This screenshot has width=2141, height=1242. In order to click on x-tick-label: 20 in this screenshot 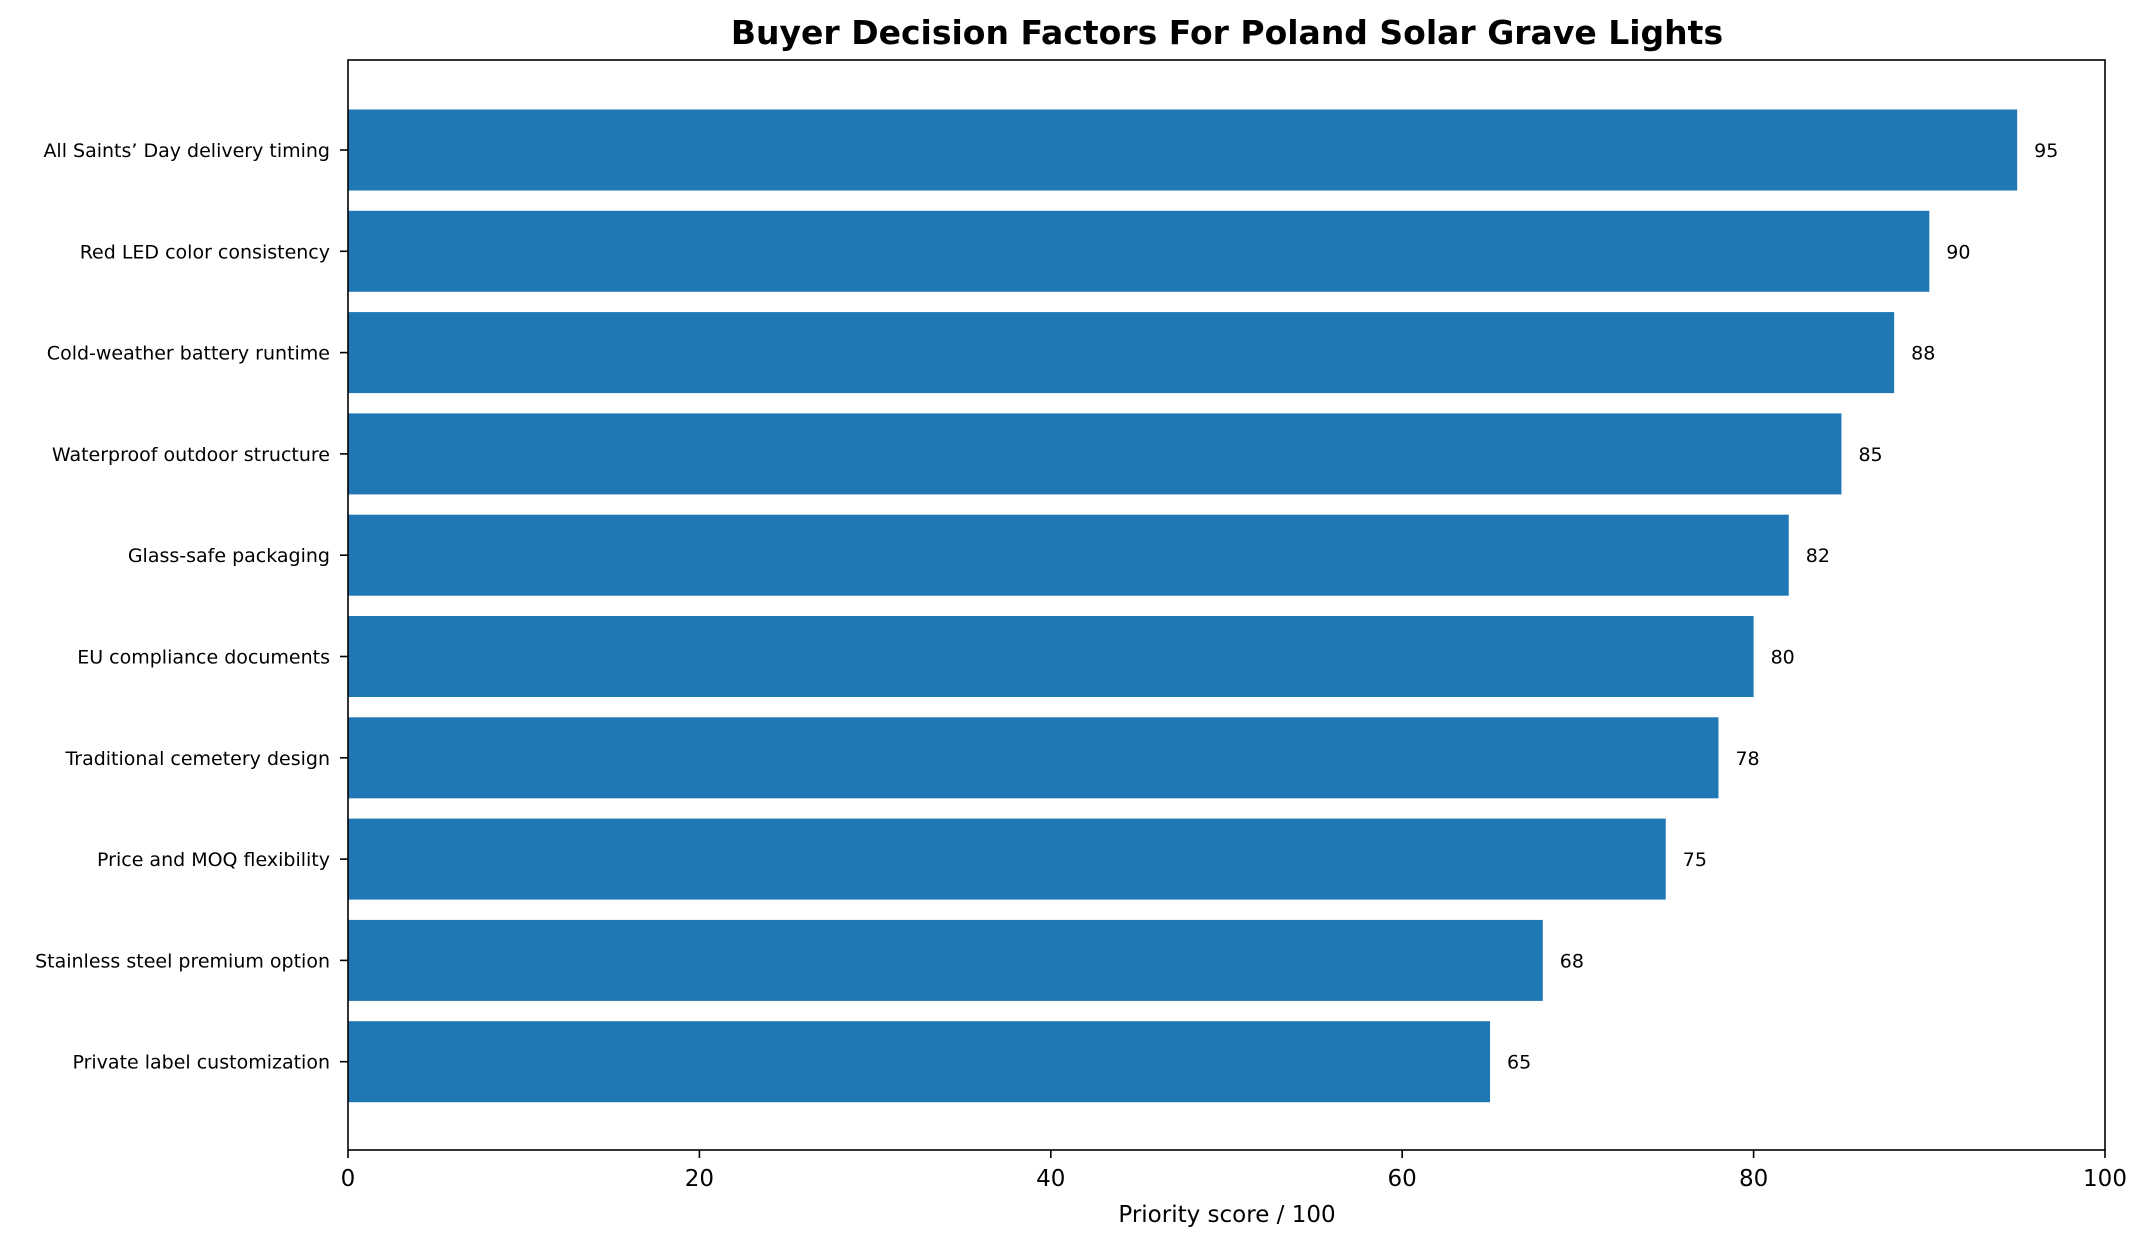, I will do `click(699, 1179)`.